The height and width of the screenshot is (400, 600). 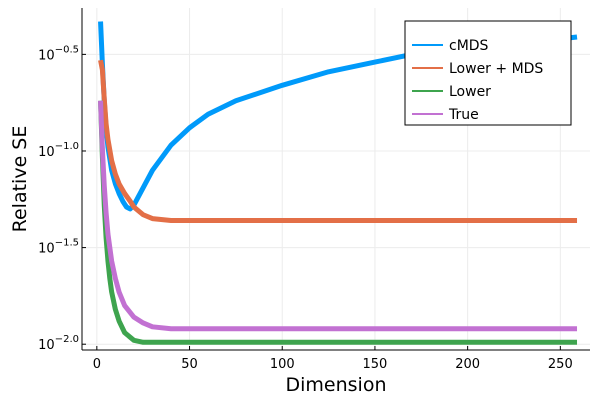 What do you see at coordinates (58, 53) in the screenshot?
I see `y-tick-label: 10−0.5` at bounding box center [58, 53].